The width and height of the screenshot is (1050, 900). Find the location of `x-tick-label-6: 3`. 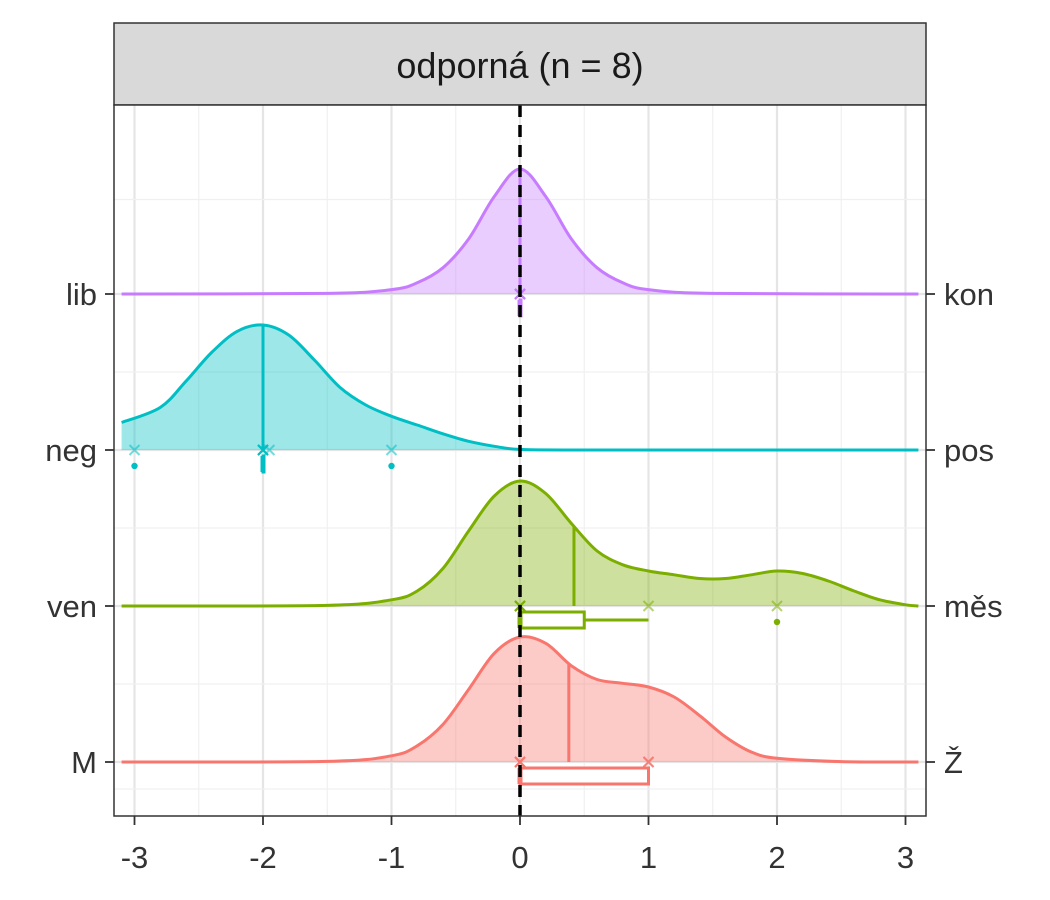

x-tick-label-6: 3 is located at coordinates (905, 857).